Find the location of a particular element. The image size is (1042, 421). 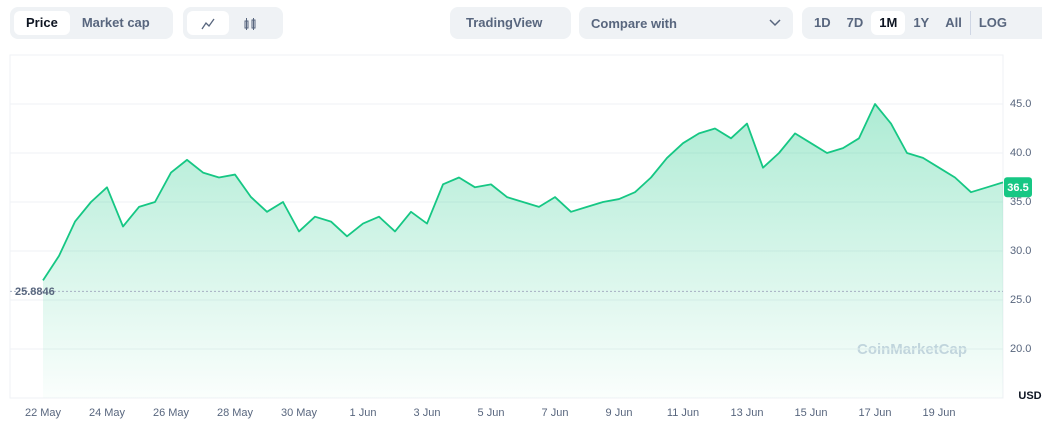

log-button: LOG is located at coordinates (992, 23).